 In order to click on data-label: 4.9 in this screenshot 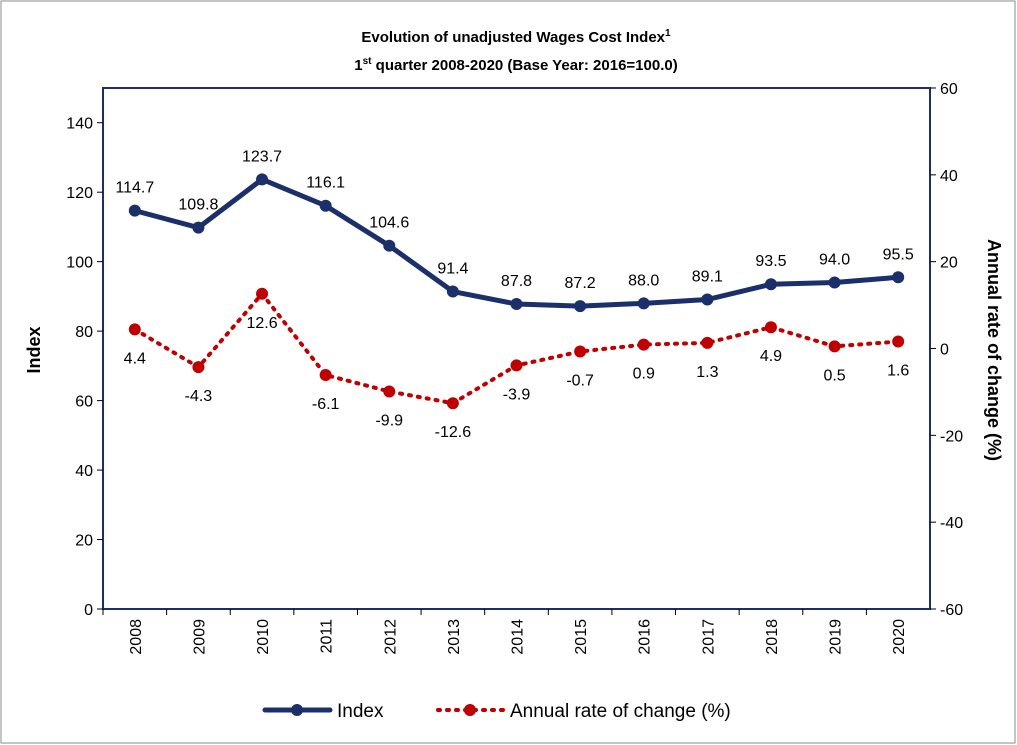, I will do `click(771, 356)`.